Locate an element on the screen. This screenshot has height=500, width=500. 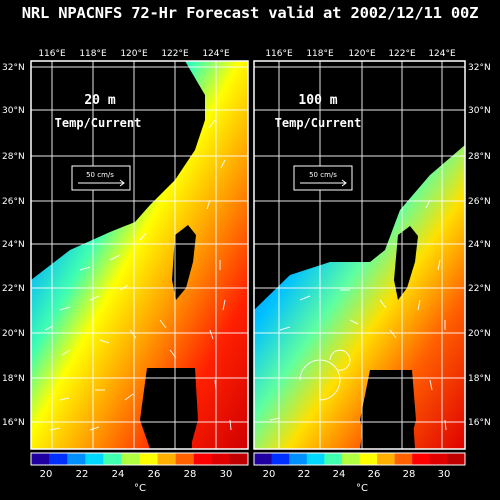
y-tick-left-6: 20°N is located at coordinates (13, 334).